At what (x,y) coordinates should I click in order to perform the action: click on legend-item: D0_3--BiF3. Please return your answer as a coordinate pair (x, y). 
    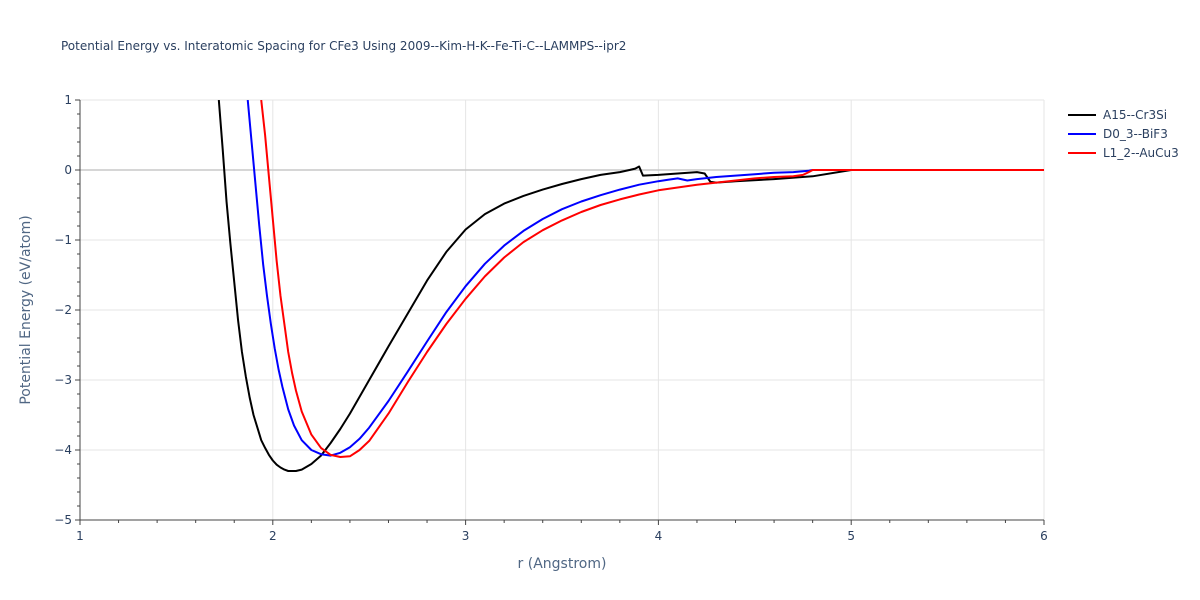
    Looking at the image, I should click on (1118, 134).